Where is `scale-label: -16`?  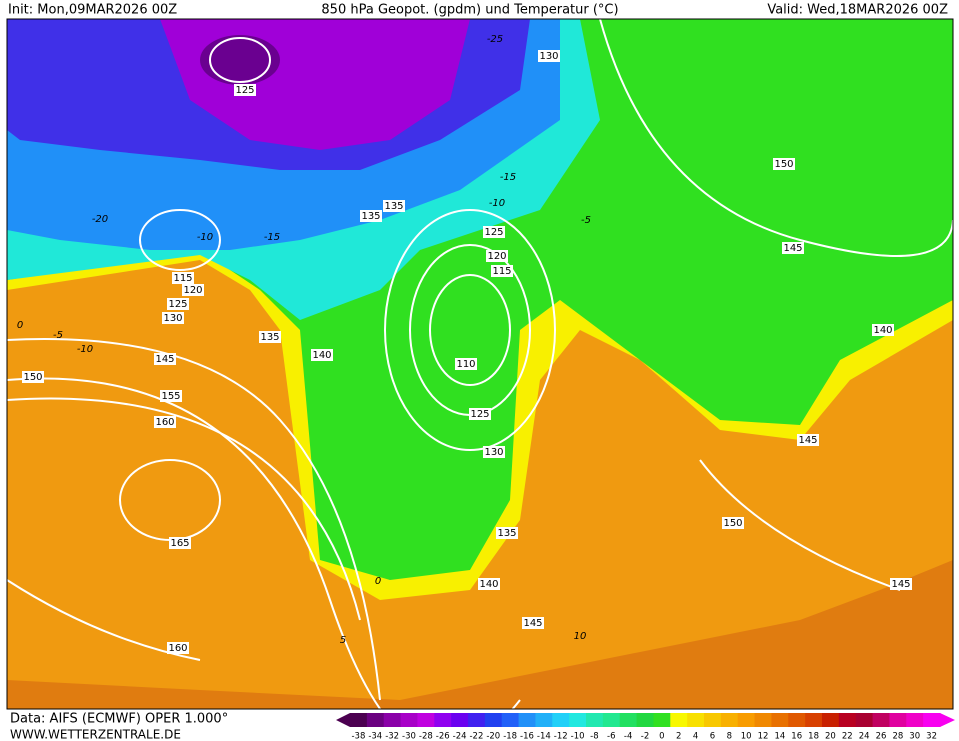 scale-label: -16 is located at coordinates (527, 736).